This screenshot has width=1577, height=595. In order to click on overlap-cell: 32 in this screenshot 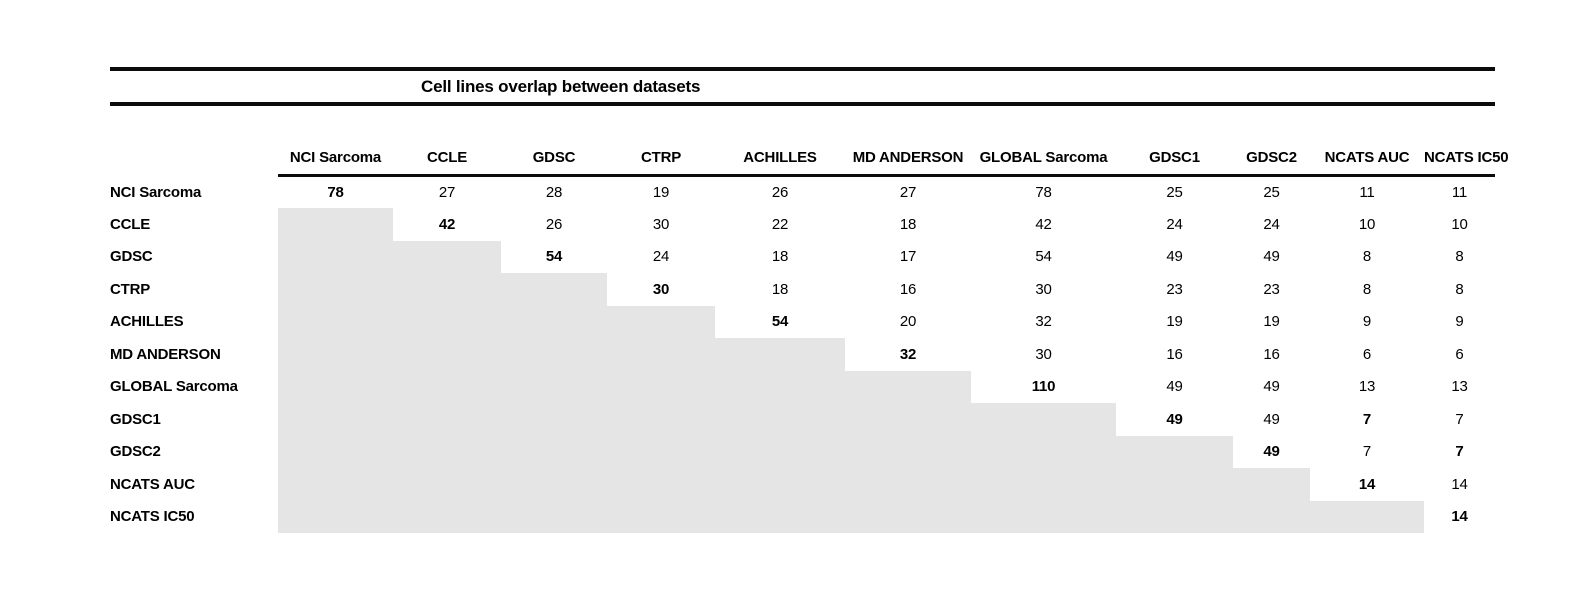, I will do `click(1043, 322)`.